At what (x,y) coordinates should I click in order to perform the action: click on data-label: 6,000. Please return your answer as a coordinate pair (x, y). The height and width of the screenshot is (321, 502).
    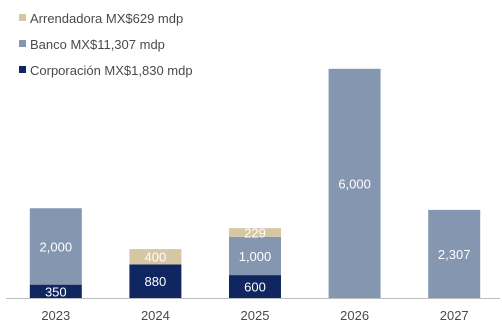
    Looking at the image, I should click on (354, 183).